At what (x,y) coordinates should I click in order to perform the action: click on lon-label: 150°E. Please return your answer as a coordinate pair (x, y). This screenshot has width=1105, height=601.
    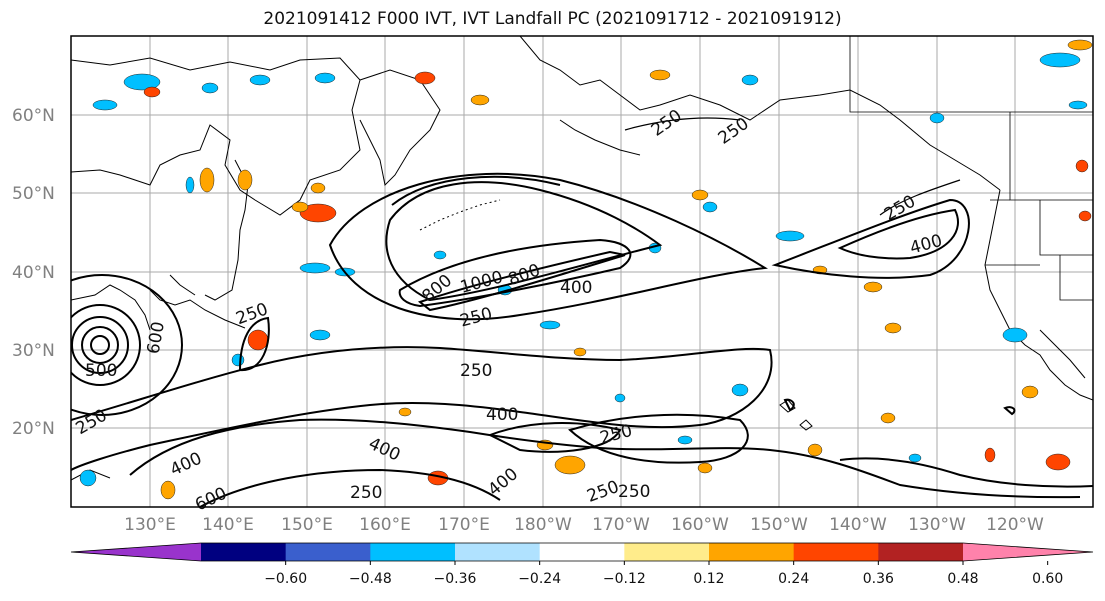
    Looking at the image, I should click on (307, 525).